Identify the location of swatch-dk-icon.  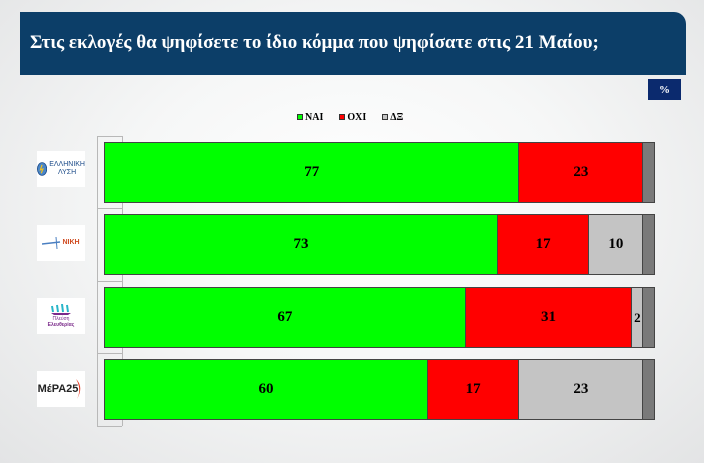
(385, 117).